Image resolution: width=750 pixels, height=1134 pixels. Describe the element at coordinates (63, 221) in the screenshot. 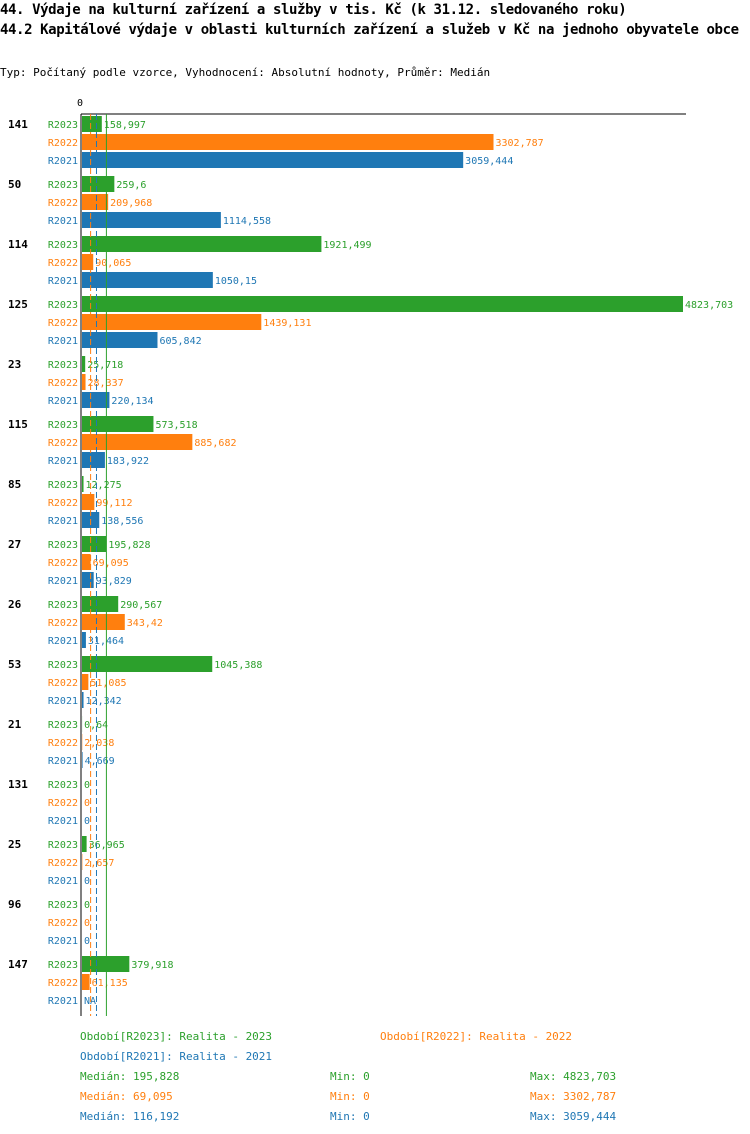

I see `series-label-r2021-50: R2021` at that location.